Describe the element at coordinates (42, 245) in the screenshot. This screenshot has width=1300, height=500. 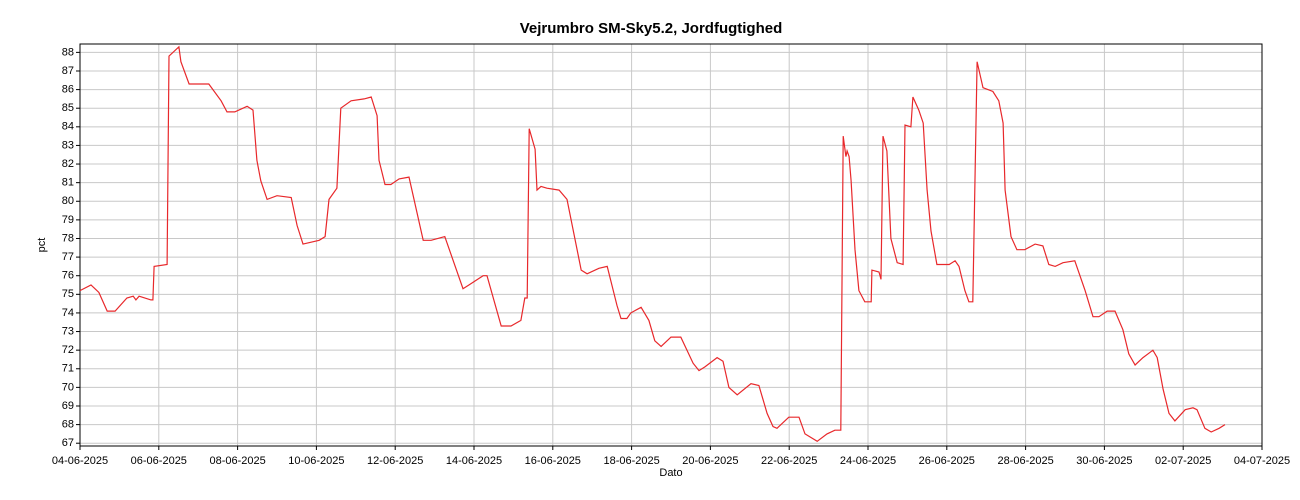
I see `y-axis-label: pct` at that location.